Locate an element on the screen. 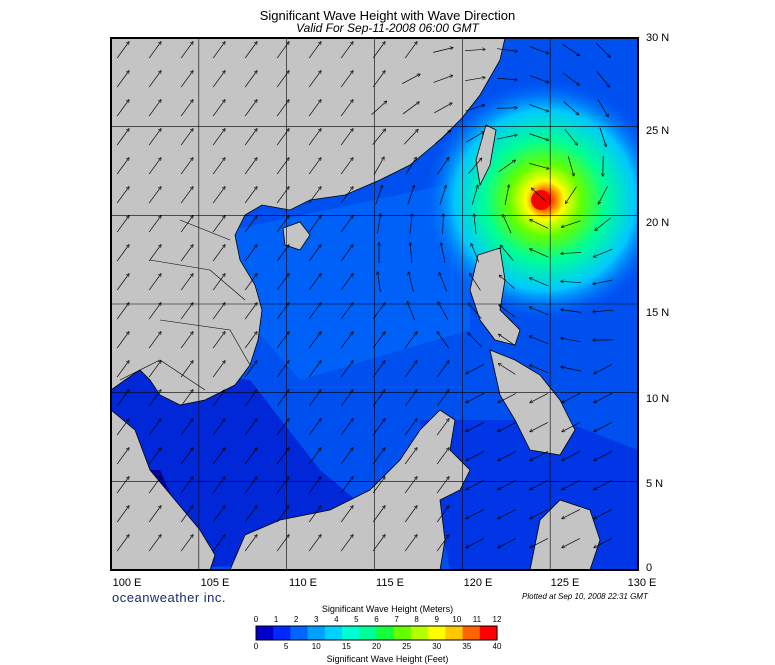  lat-label-15: 15 N is located at coordinates (658, 313).